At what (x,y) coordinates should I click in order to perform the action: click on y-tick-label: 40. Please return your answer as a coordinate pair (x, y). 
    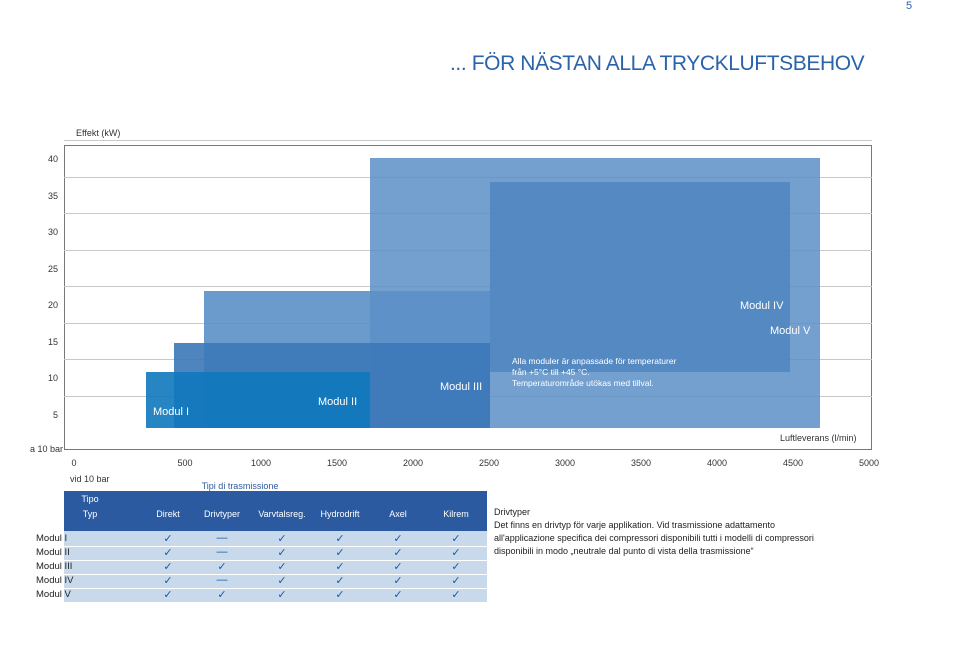
    Looking at the image, I should click on (52, 159).